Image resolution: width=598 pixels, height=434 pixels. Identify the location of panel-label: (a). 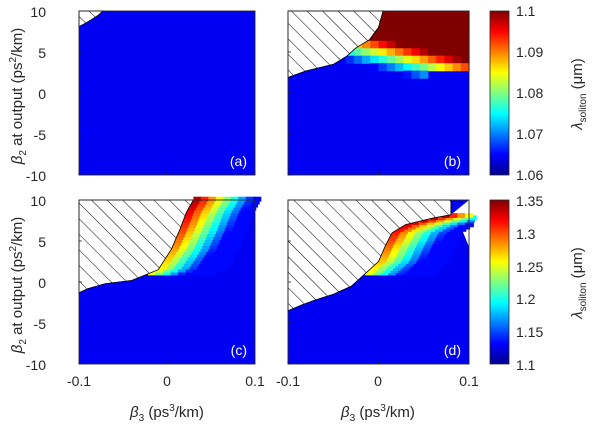
(238, 161).